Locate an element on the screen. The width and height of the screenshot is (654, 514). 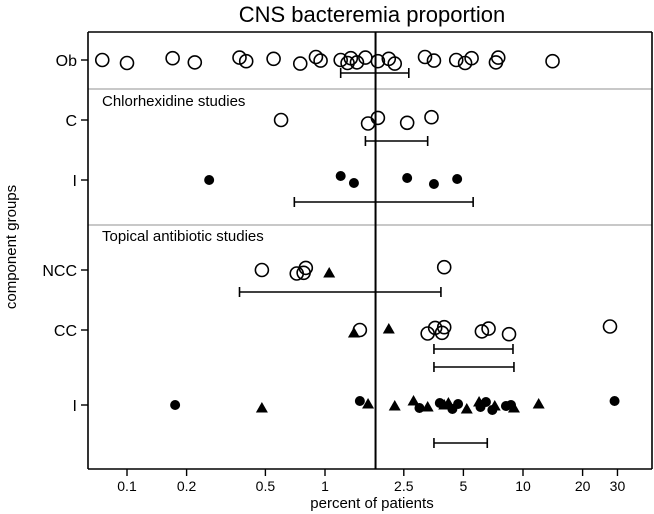
x-tick-label-4: 2.5 is located at coordinates (404, 486).